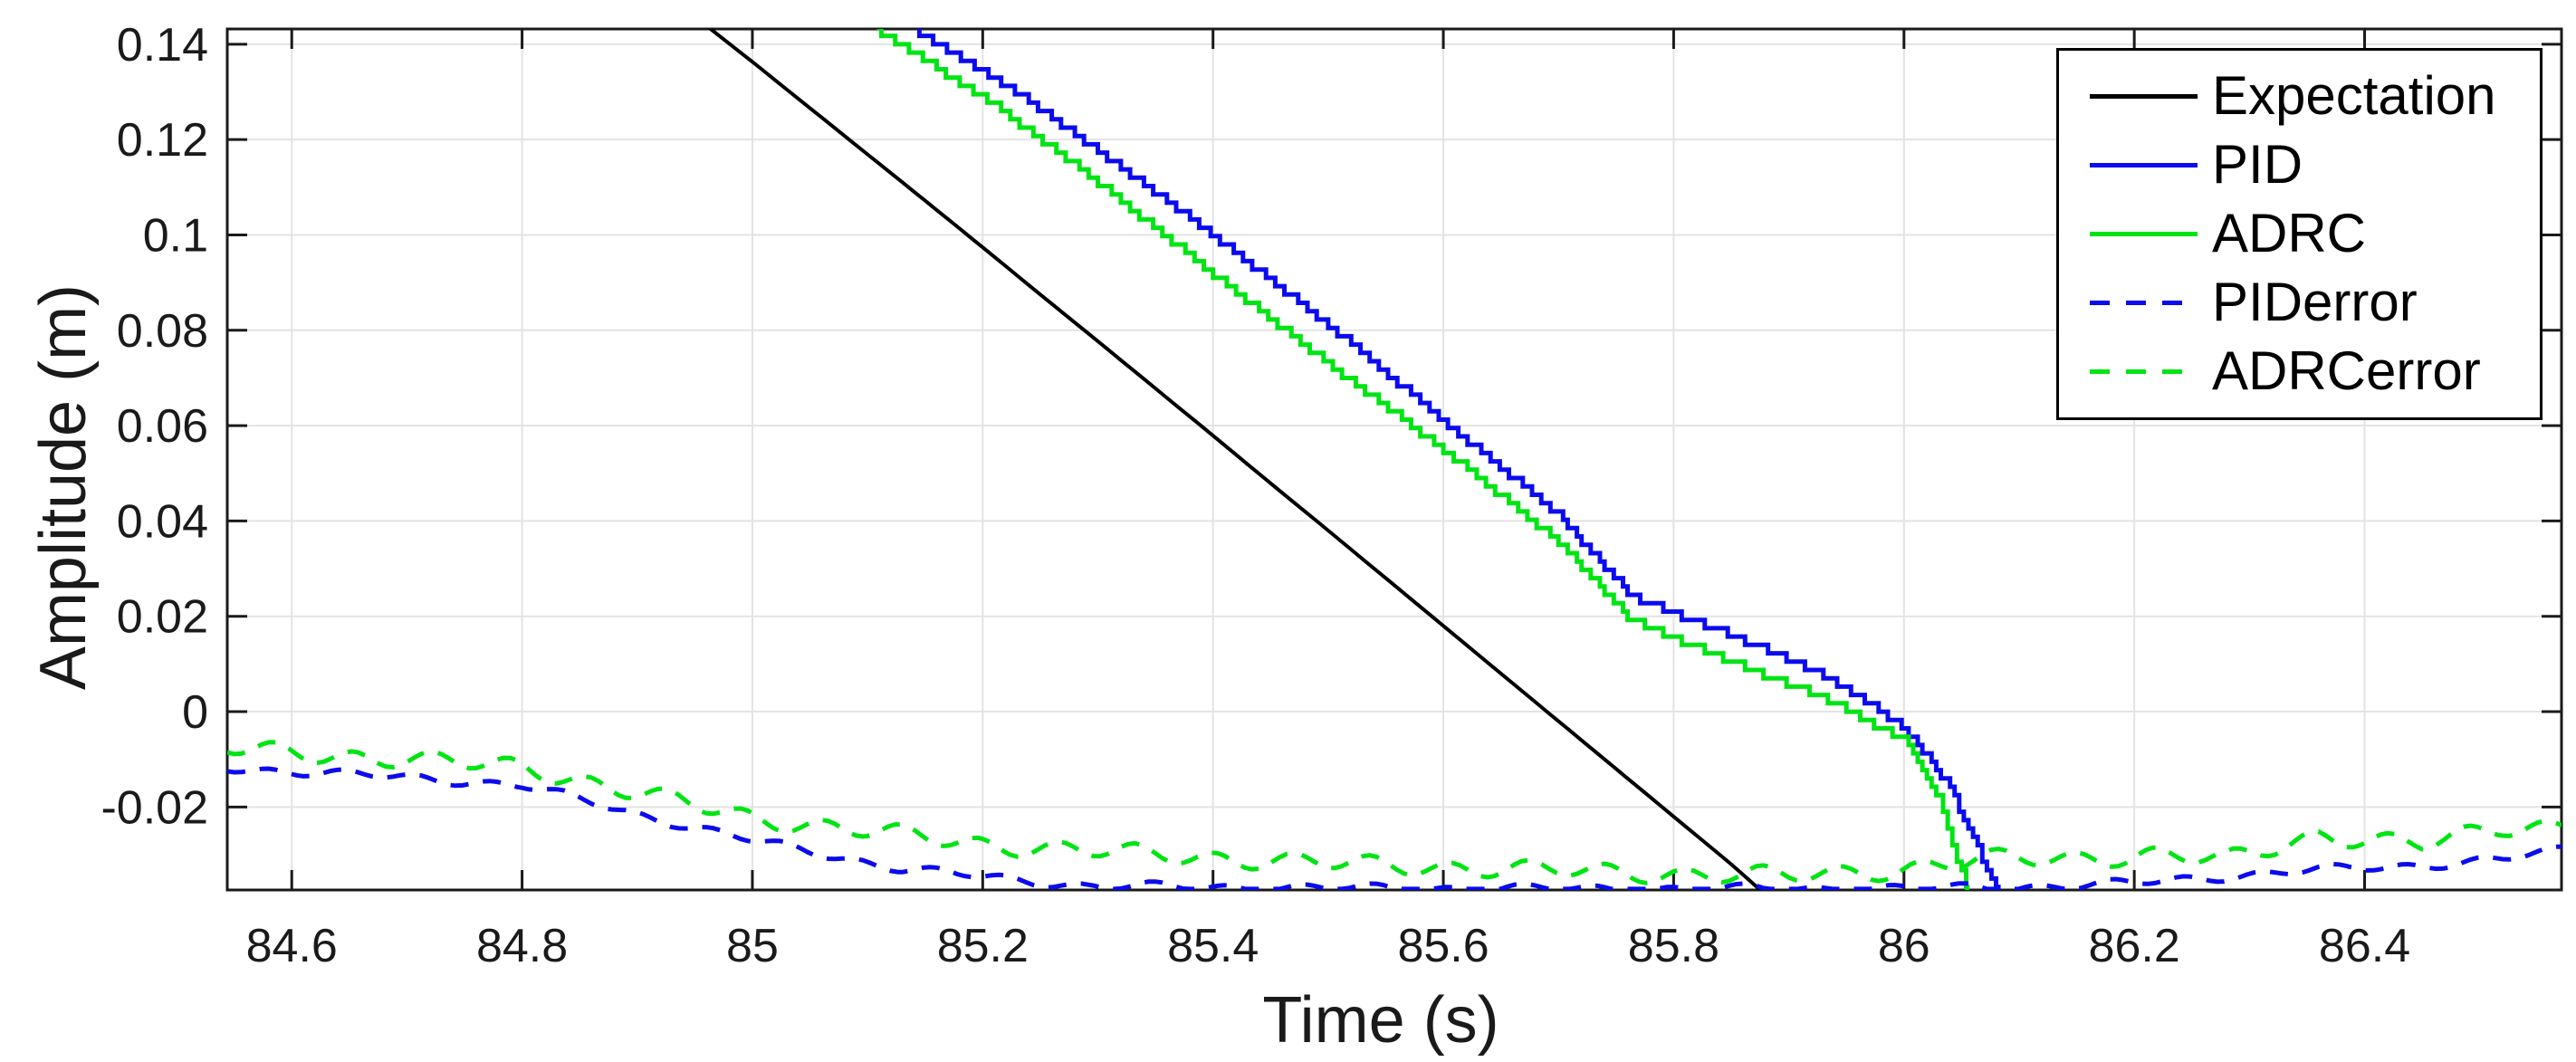 The width and height of the screenshot is (2576, 1062). What do you see at coordinates (195, 713) in the screenshot?
I see `svg-text: 0` at bounding box center [195, 713].